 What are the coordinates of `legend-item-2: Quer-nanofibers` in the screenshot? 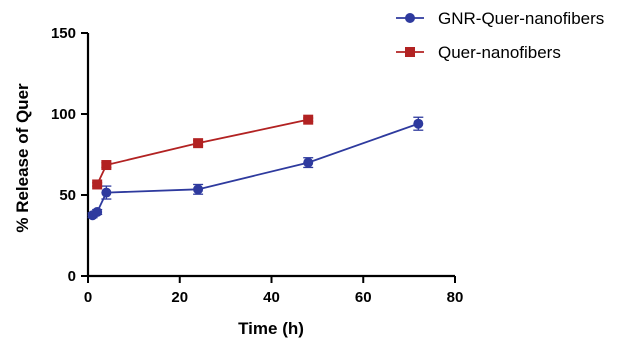 It's located at (478, 52).